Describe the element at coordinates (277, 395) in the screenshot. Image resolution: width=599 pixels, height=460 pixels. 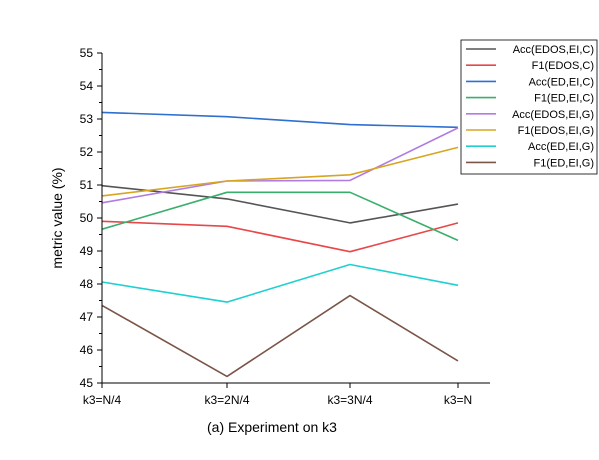
I see `x-ticks: k3=N/4 k3=2N/4 k3=3N/4 k3=N` at that location.